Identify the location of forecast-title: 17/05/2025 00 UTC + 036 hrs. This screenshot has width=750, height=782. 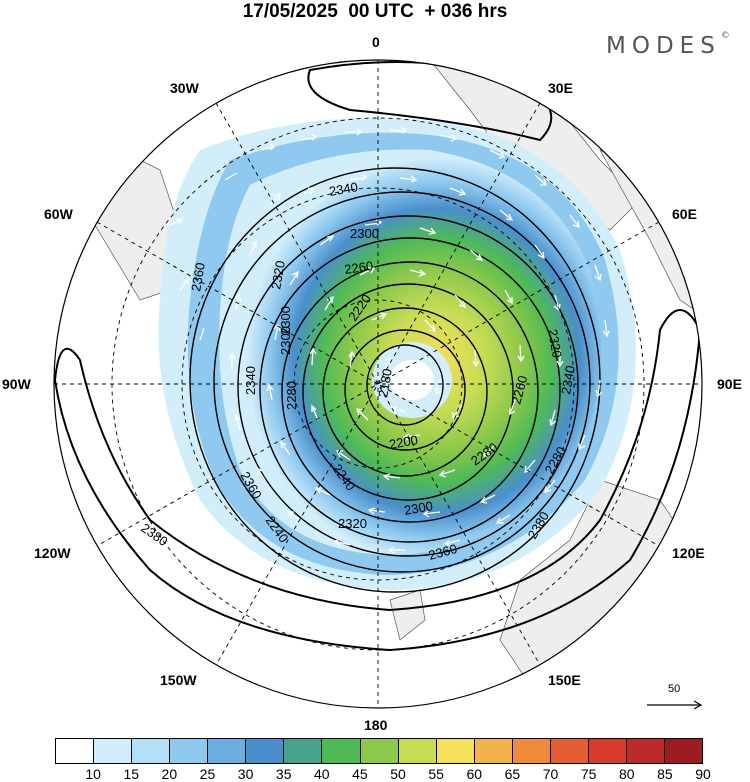
(375, 11).